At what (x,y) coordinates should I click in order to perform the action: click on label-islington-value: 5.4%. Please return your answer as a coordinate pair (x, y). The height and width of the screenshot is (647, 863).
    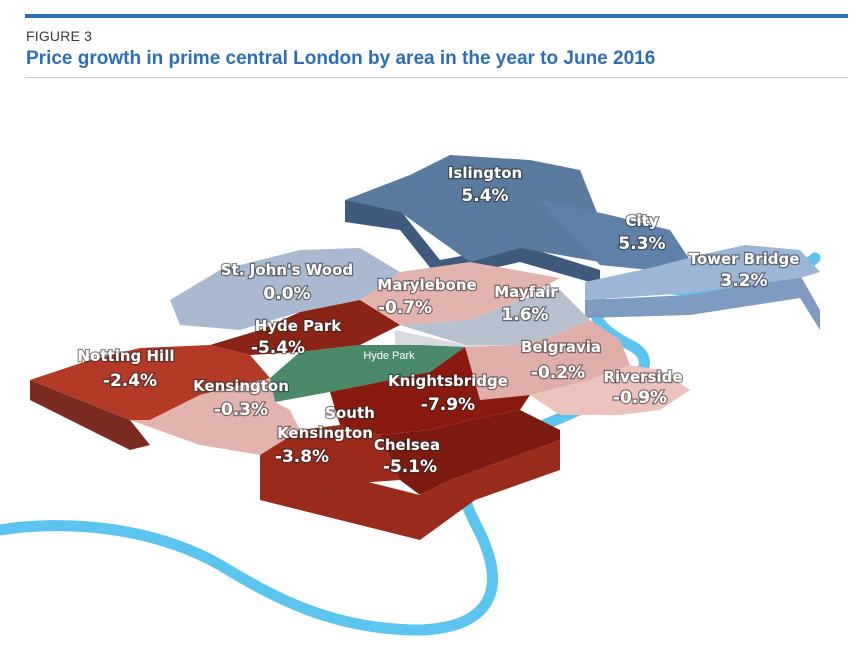
    Looking at the image, I should click on (484, 196).